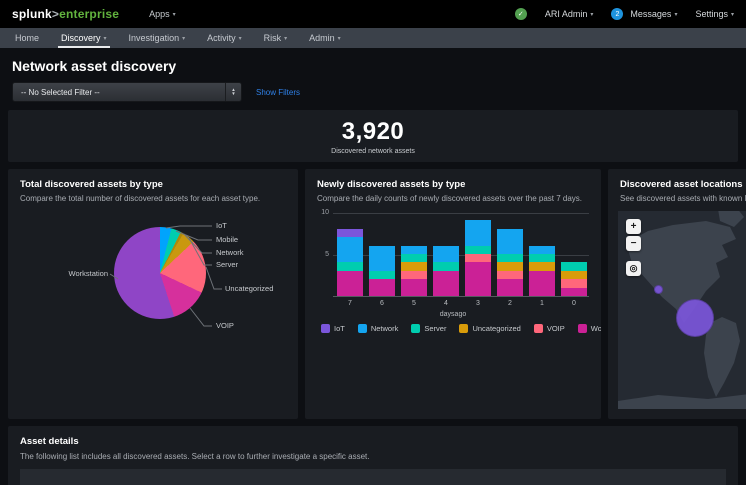 Image resolution: width=746 pixels, height=485 pixels. Describe the element at coordinates (633, 243) in the screenshot. I see `map-zoom-out-button: −` at that location.